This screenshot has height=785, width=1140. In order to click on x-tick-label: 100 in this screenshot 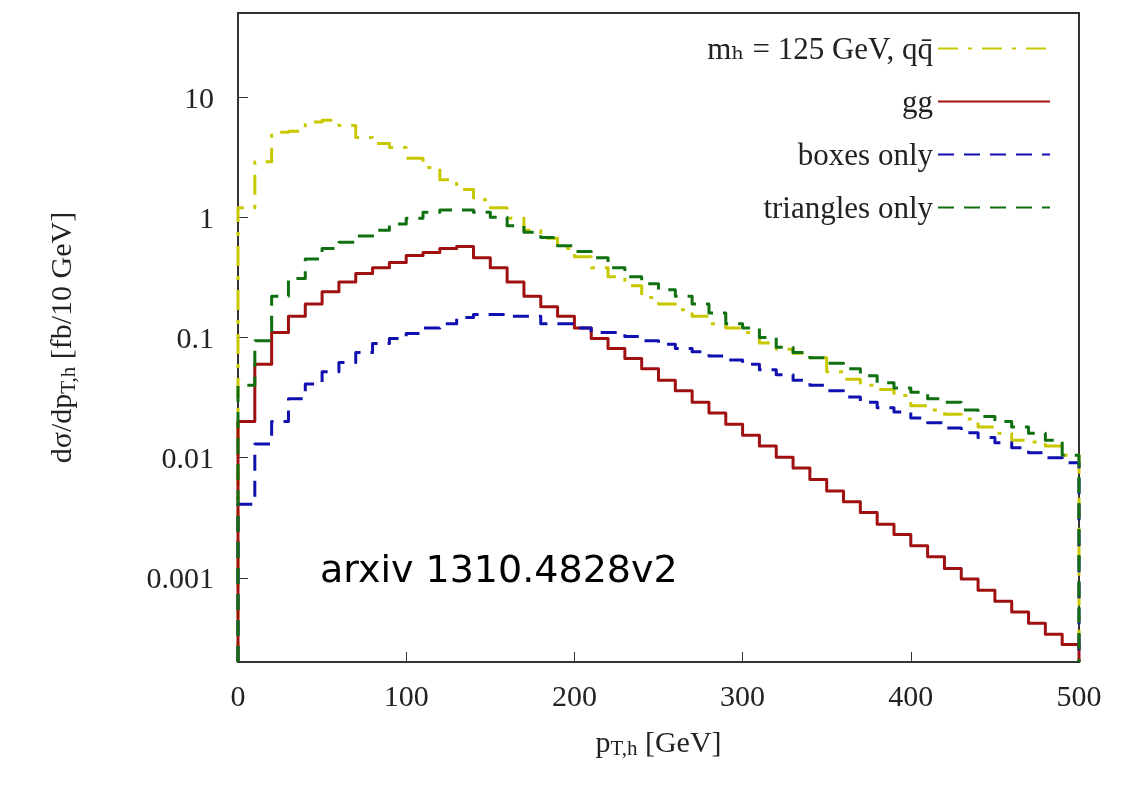, I will do `click(406, 695)`.